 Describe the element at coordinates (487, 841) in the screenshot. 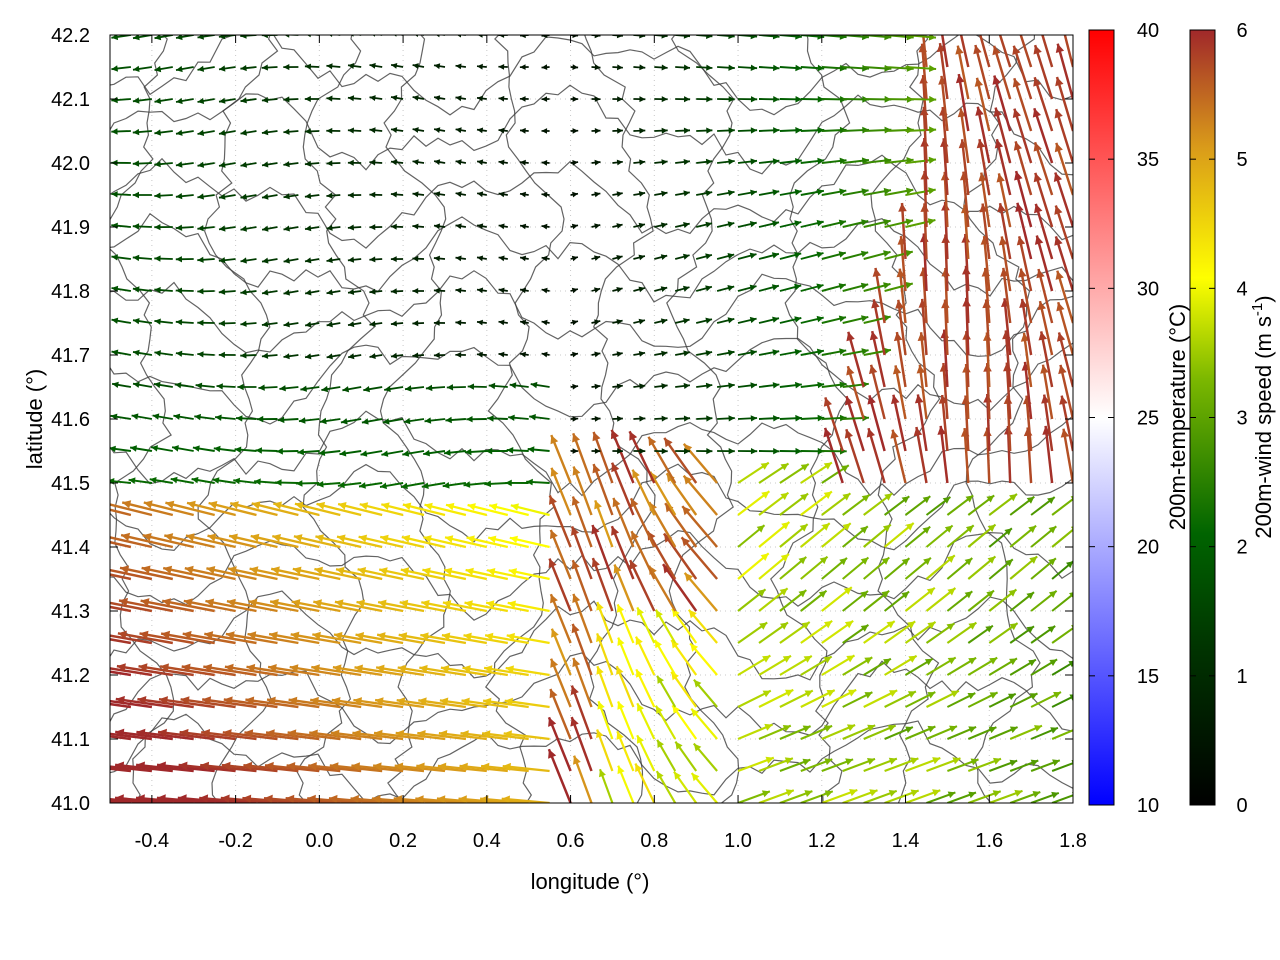

I see `x-tick-label: 0.4` at that location.